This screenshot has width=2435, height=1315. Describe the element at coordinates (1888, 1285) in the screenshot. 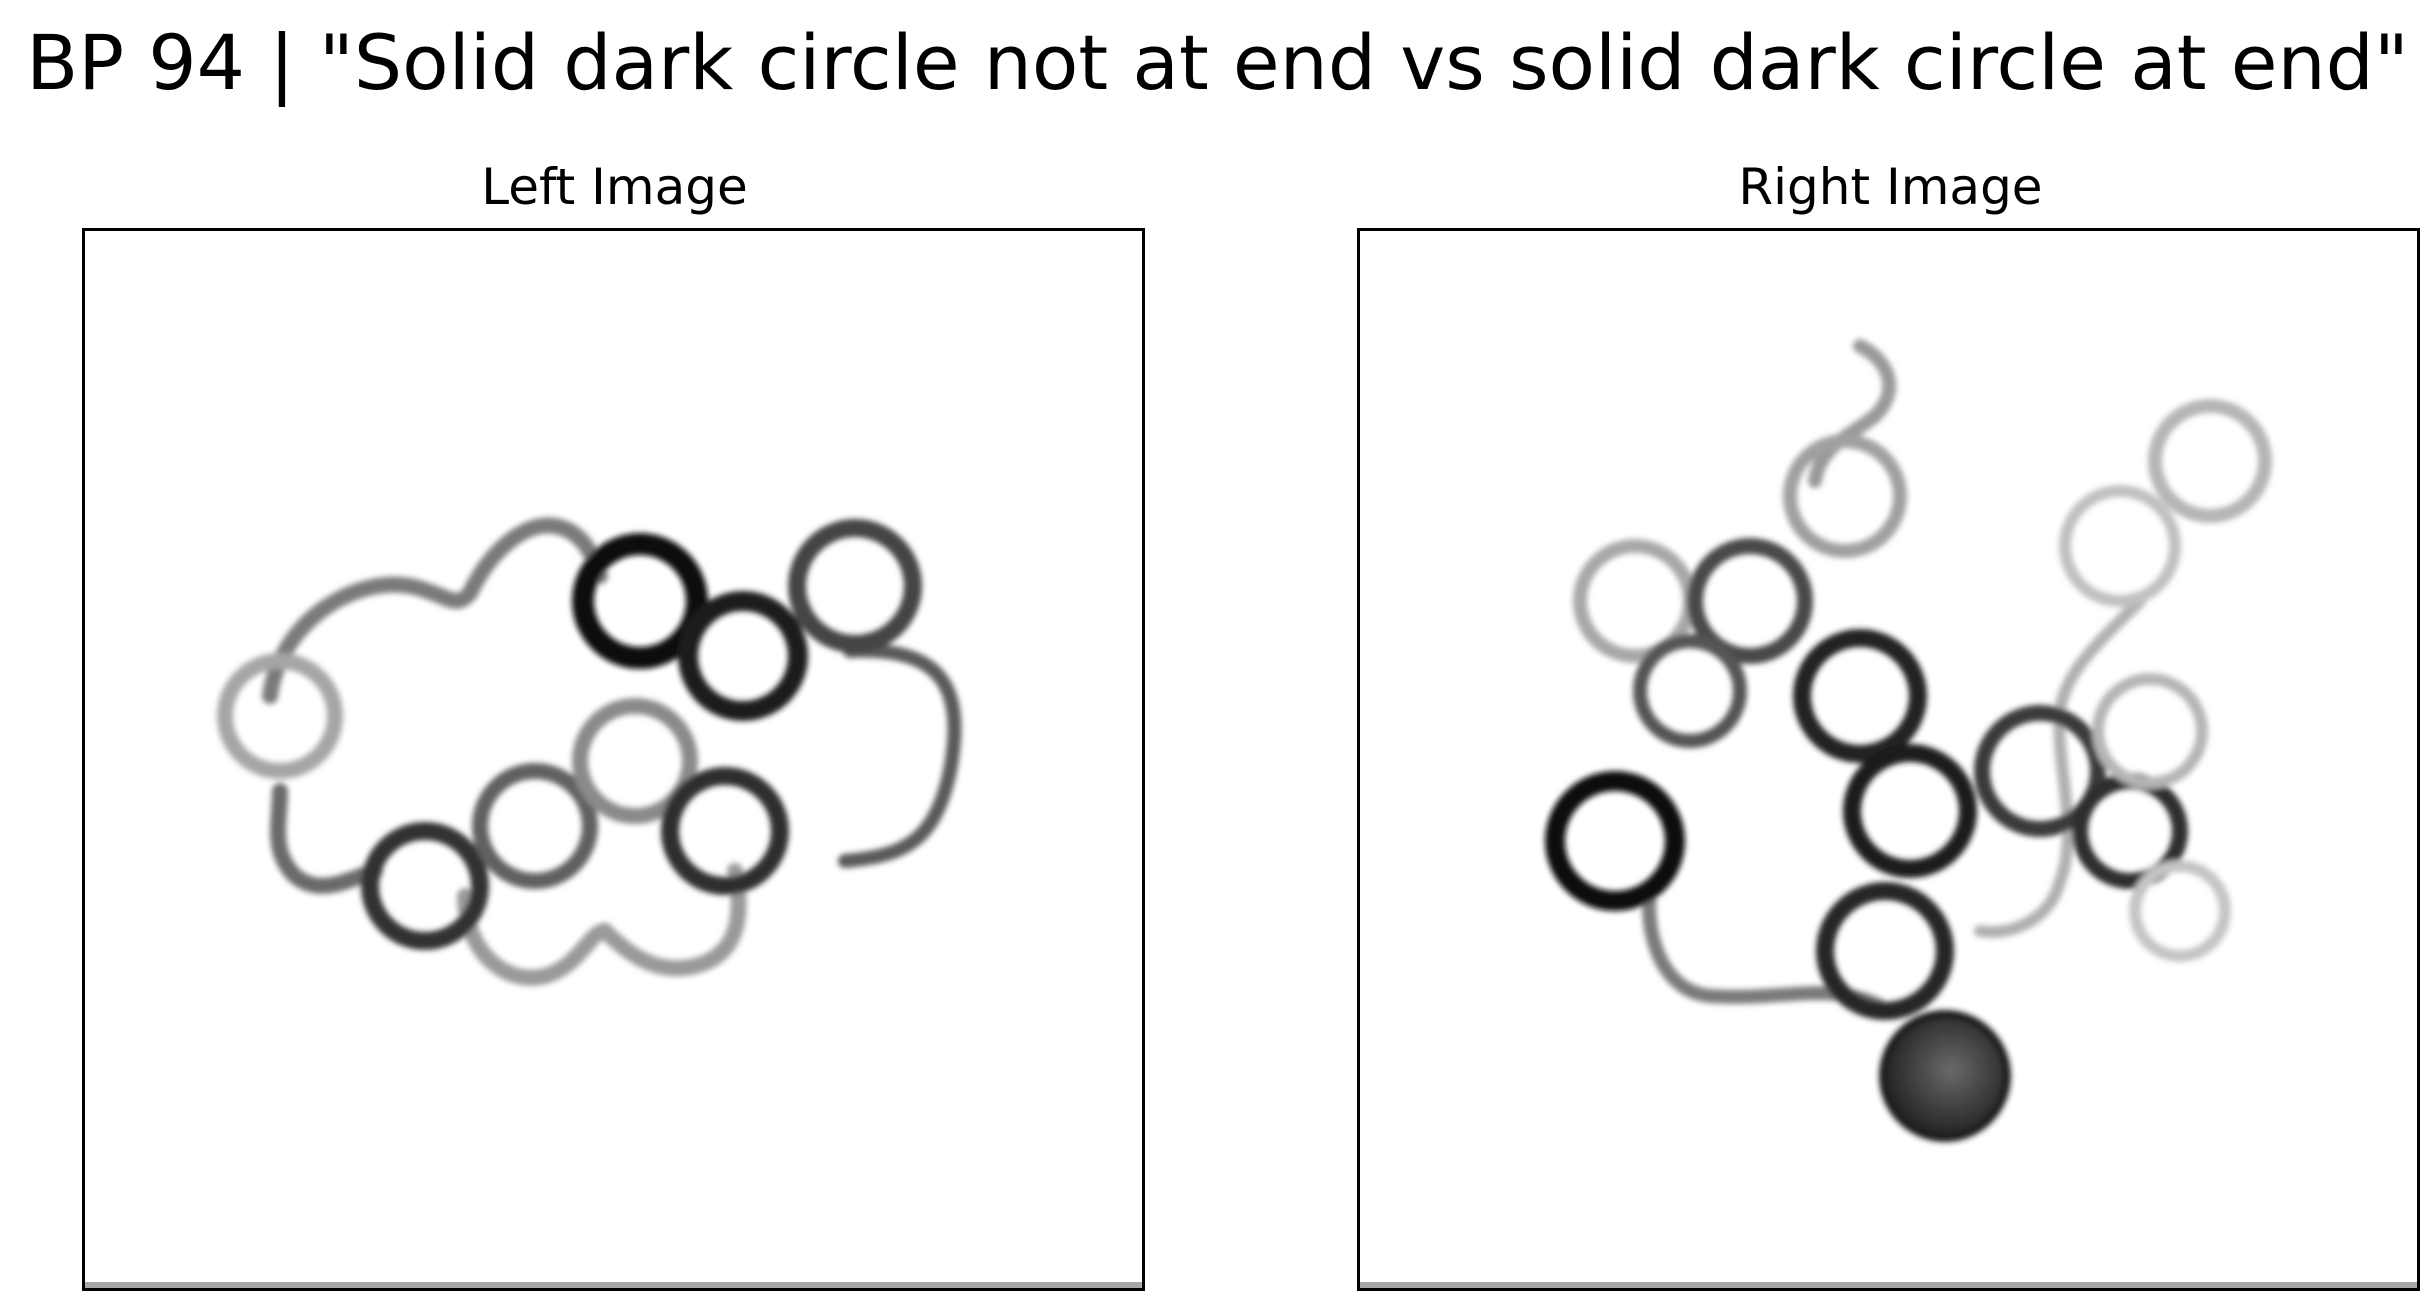

I see `right-panel-bottom-edge` at that location.